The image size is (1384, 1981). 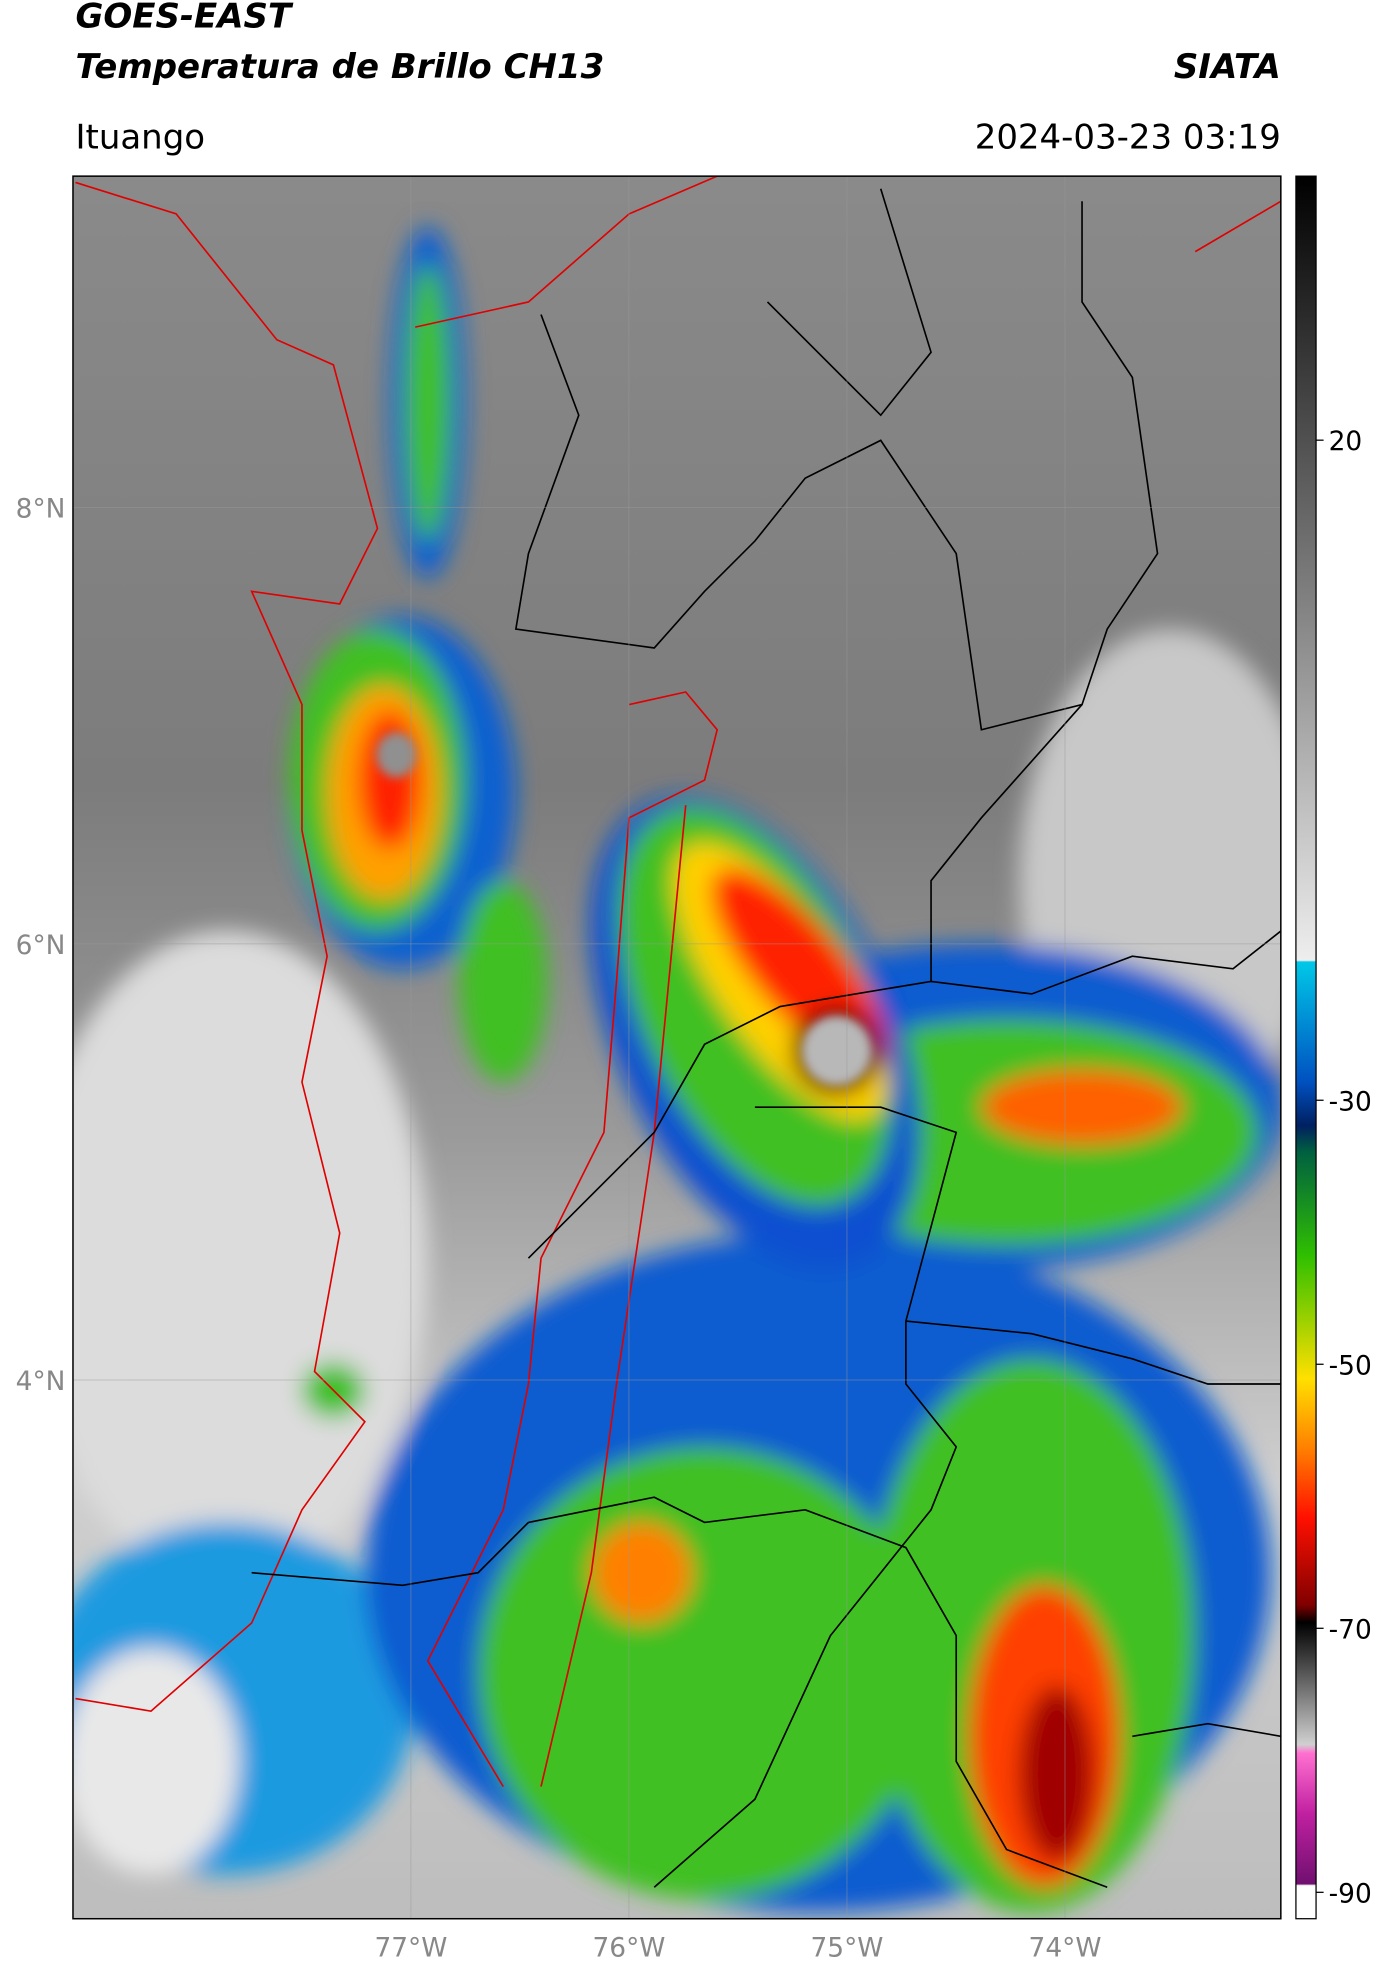 What do you see at coordinates (1227, 67) in the screenshot?
I see `brand: SIATA` at bounding box center [1227, 67].